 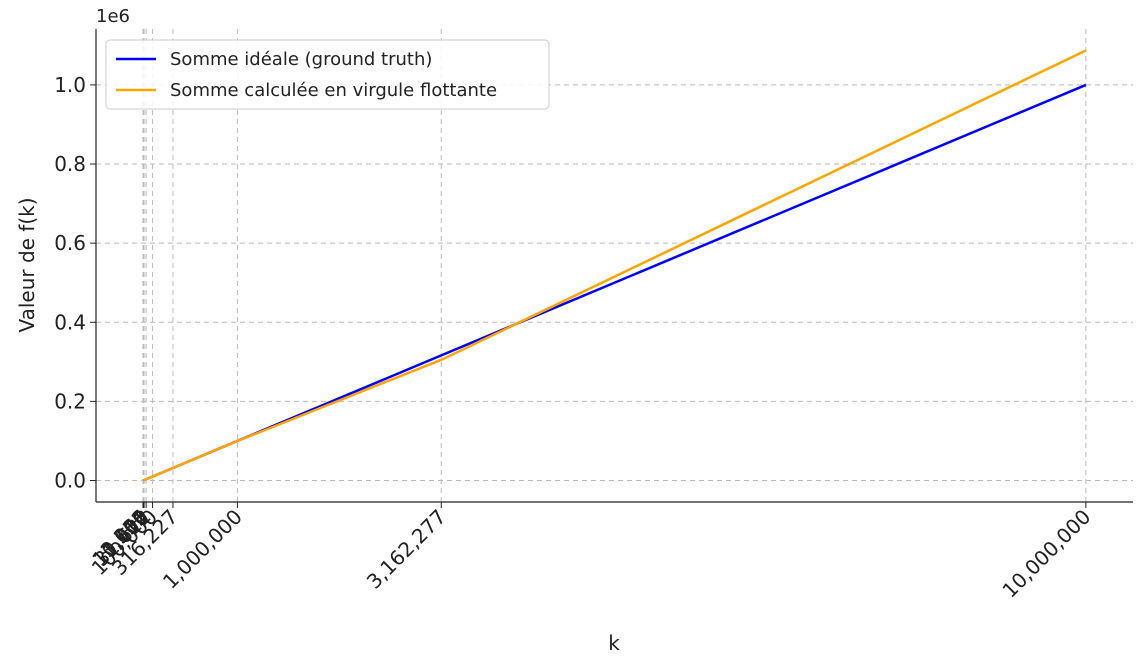 I want to click on legend-box, so click(x=327, y=74).